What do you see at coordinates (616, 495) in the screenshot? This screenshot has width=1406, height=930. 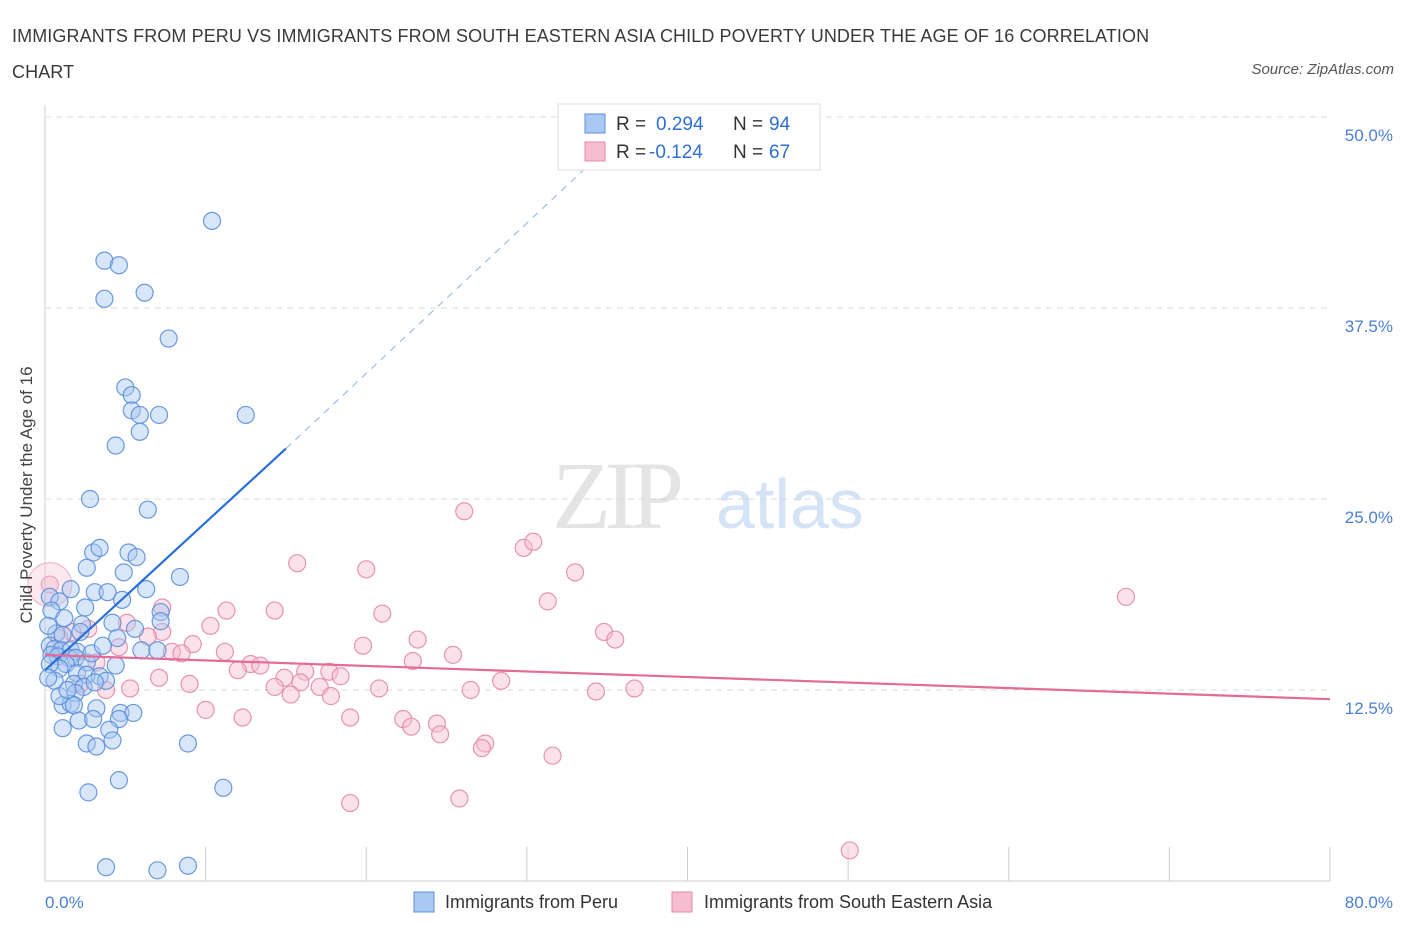 I see `watermark-zip: ZIP` at bounding box center [616, 495].